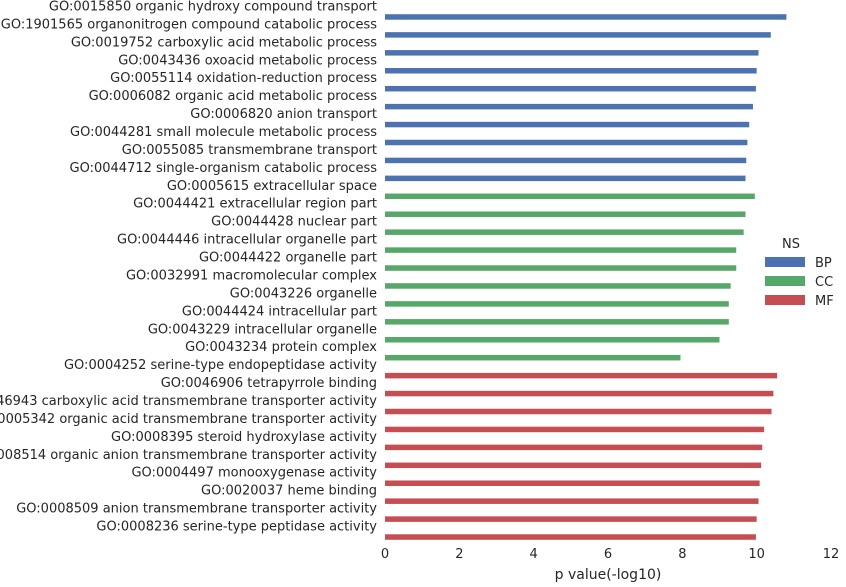 The image size is (846, 587). I want to click on category-label: GO:0043436 oxoacid metabolic process, so click(247, 60).